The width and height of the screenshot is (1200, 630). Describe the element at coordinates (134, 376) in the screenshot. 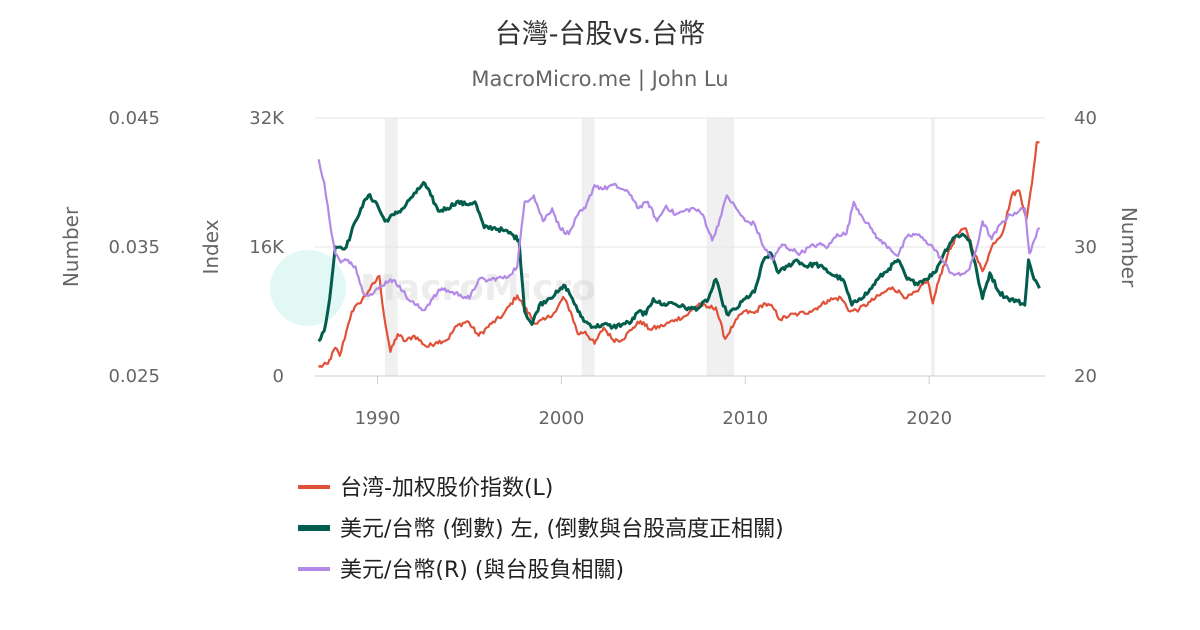

I see `outer-left-tick-label: 0.025` at that location.